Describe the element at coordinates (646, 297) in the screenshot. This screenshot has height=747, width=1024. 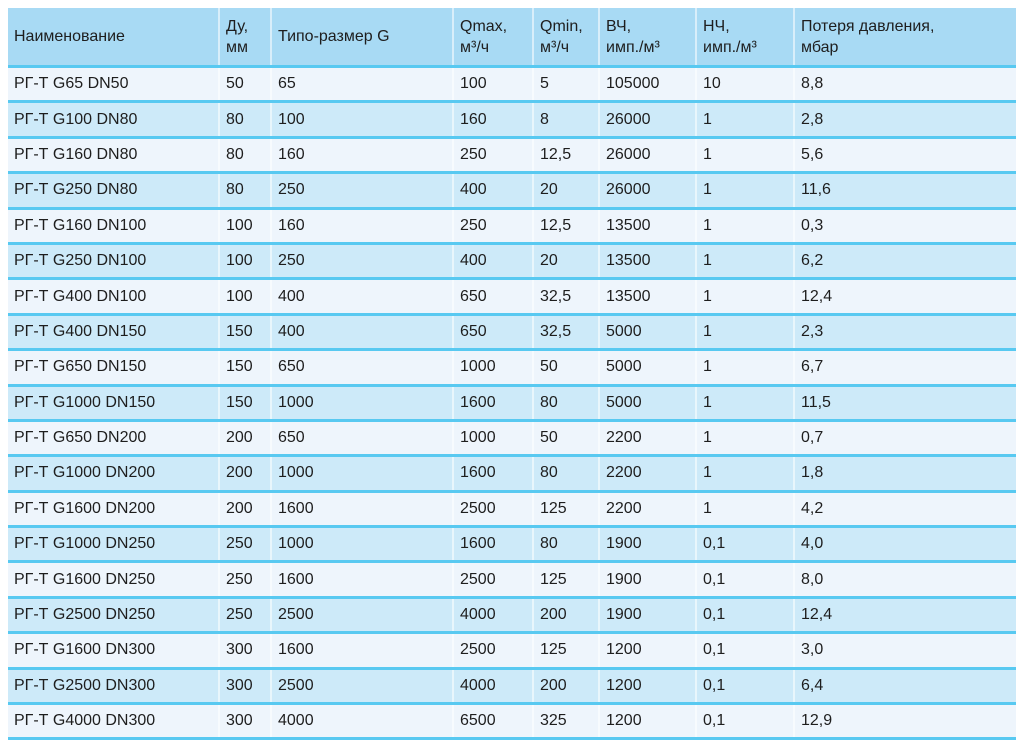
I see `table-cell-hf: 13500` at that location.